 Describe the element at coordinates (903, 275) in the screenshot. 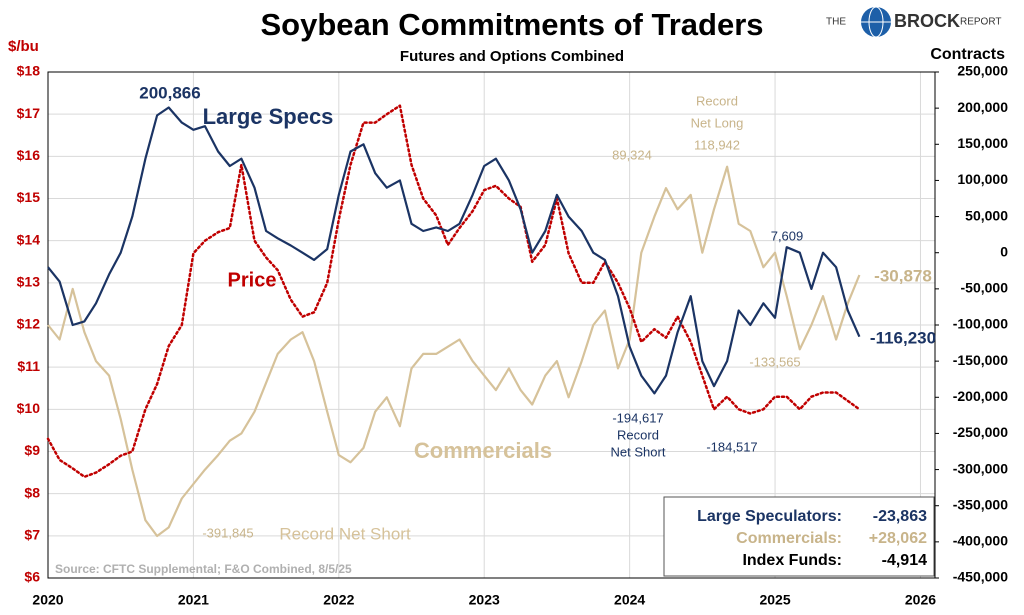

I see `annotation: -30,878` at that location.